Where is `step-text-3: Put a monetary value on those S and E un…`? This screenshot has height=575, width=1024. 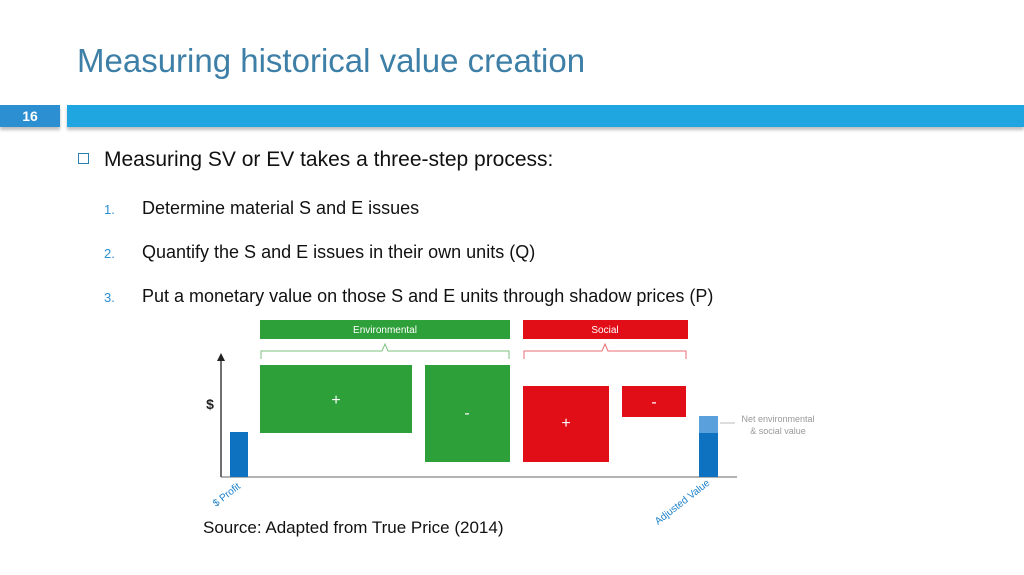
step-text-3: Put a monetary value on those S and E un… is located at coordinates (428, 296).